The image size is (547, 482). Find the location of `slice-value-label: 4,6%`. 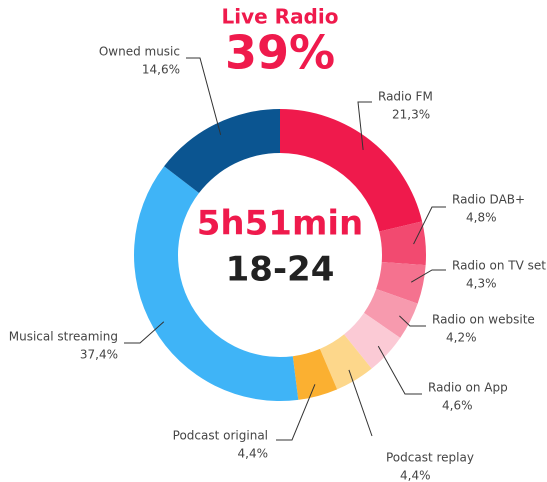

slice-value-label: 4,6% is located at coordinates (457, 406).